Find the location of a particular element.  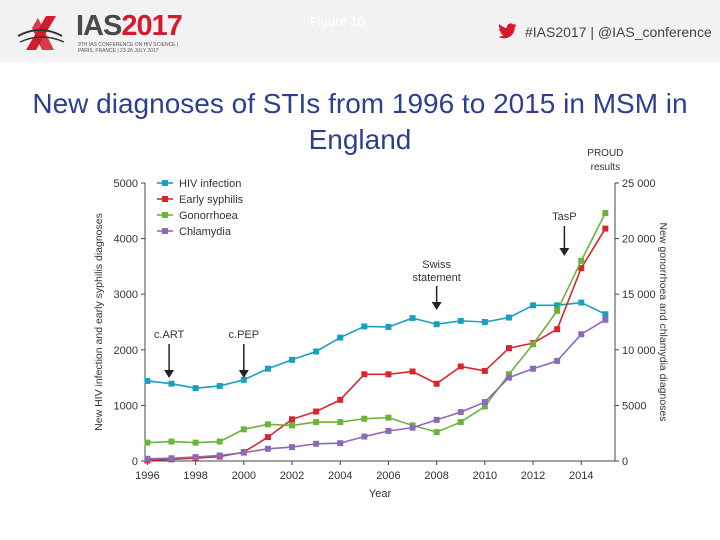

annotation-c-art-label: c.ART is located at coordinates (169, 335).